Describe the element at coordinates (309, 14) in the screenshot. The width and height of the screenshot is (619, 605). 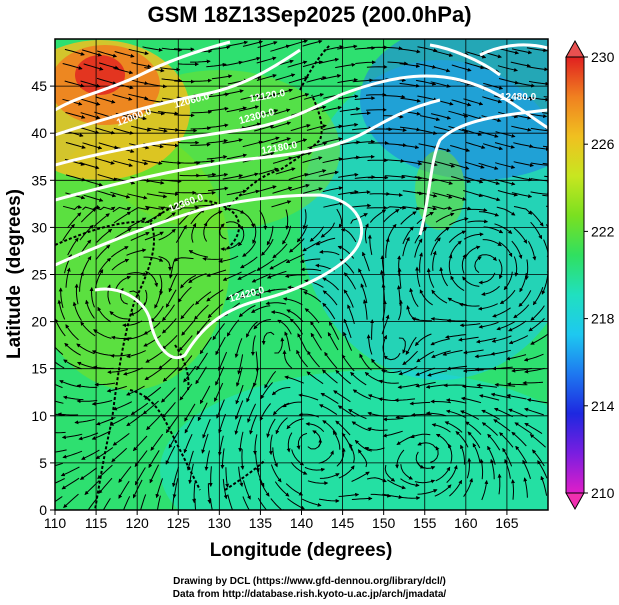
I see `chart-title: GSM 18Z13Sep2025 (200.0hPa)` at that location.